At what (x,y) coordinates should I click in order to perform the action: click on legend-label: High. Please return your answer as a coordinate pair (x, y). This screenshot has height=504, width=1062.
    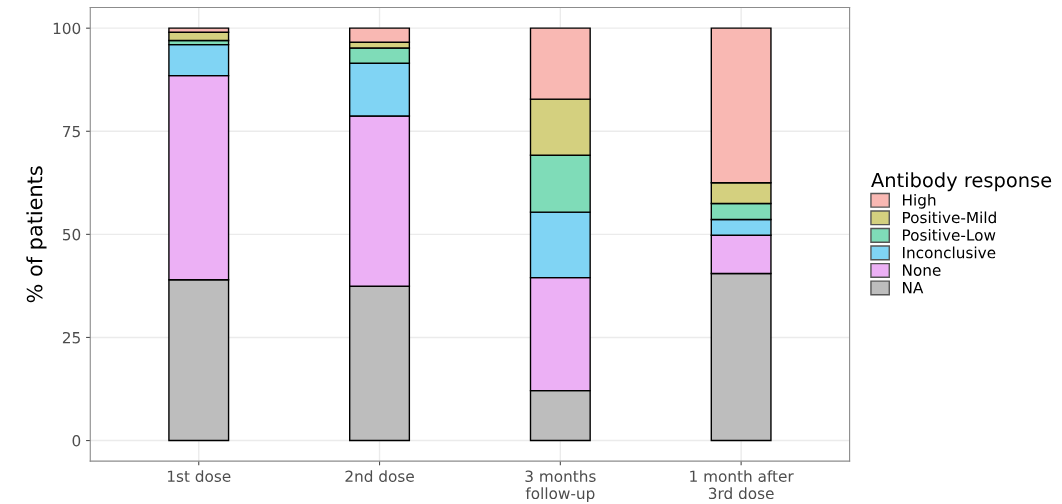
    Looking at the image, I should click on (919, 201).